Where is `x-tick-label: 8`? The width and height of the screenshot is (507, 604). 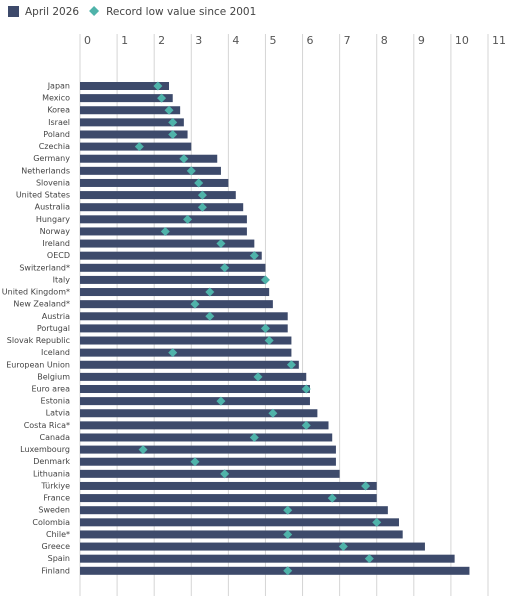 x-tick-label: 8 is located at coordinates (384, 40).